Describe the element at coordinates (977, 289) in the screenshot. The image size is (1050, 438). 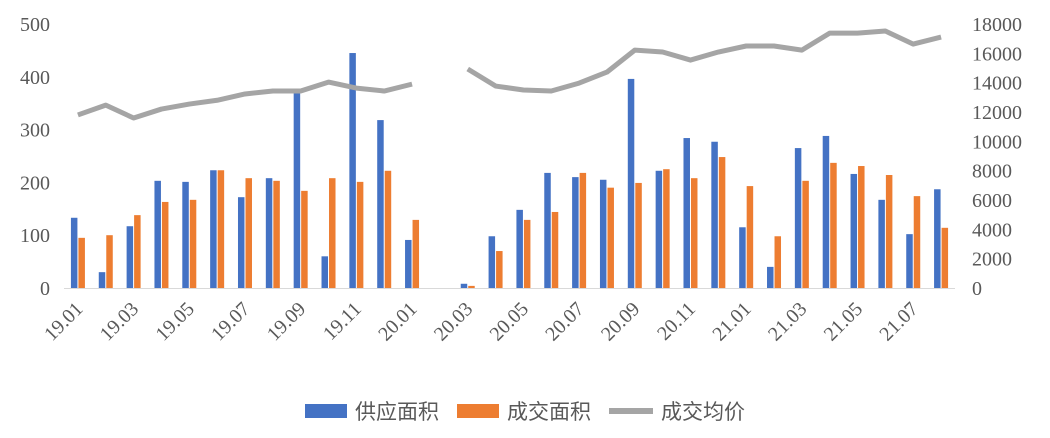
I see `y-right-tick-label: 0` at that location.